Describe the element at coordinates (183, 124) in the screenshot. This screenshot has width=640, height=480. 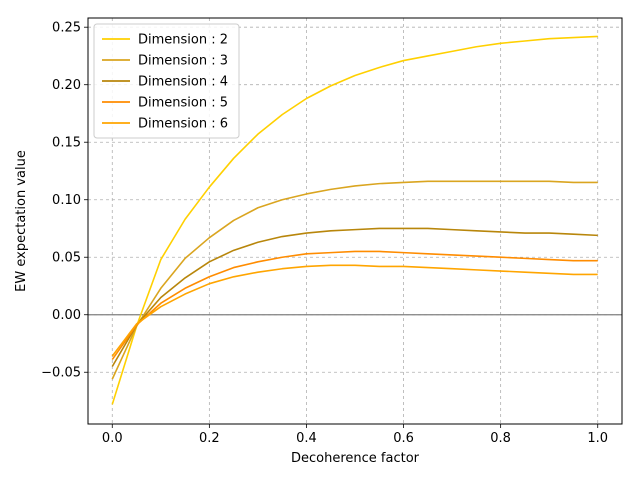
I see `legend-label: Dimension : 6` at that location.